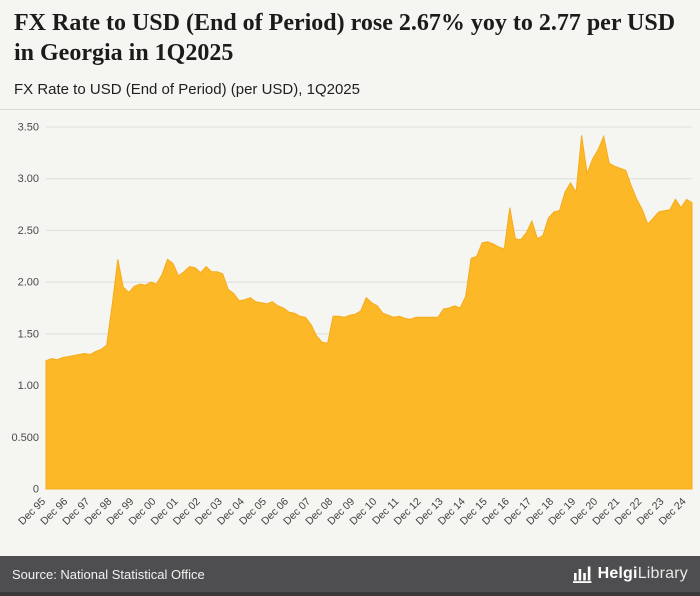 This screenshot has width=700, height=596. Describe the element at coordinates (25, 438) in the screenshot. I see `svg-text: 0.500` at that location.